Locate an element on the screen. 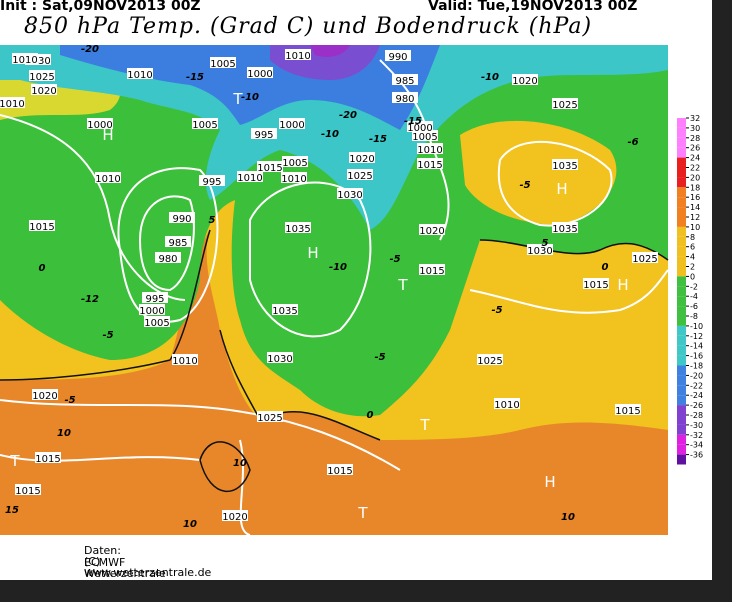  colorbar-label: -26 is located at coordinates (696, 405).